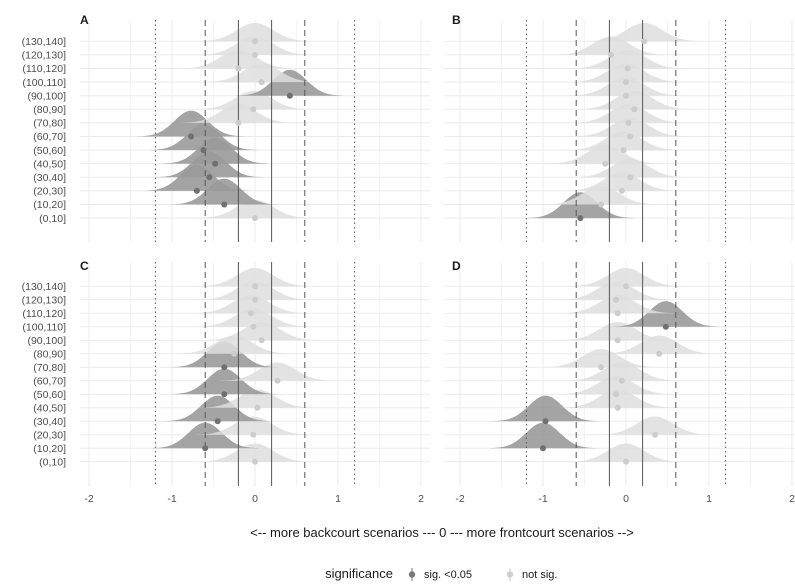  I want to click on x-tick-label: 0, so click(255, 499).